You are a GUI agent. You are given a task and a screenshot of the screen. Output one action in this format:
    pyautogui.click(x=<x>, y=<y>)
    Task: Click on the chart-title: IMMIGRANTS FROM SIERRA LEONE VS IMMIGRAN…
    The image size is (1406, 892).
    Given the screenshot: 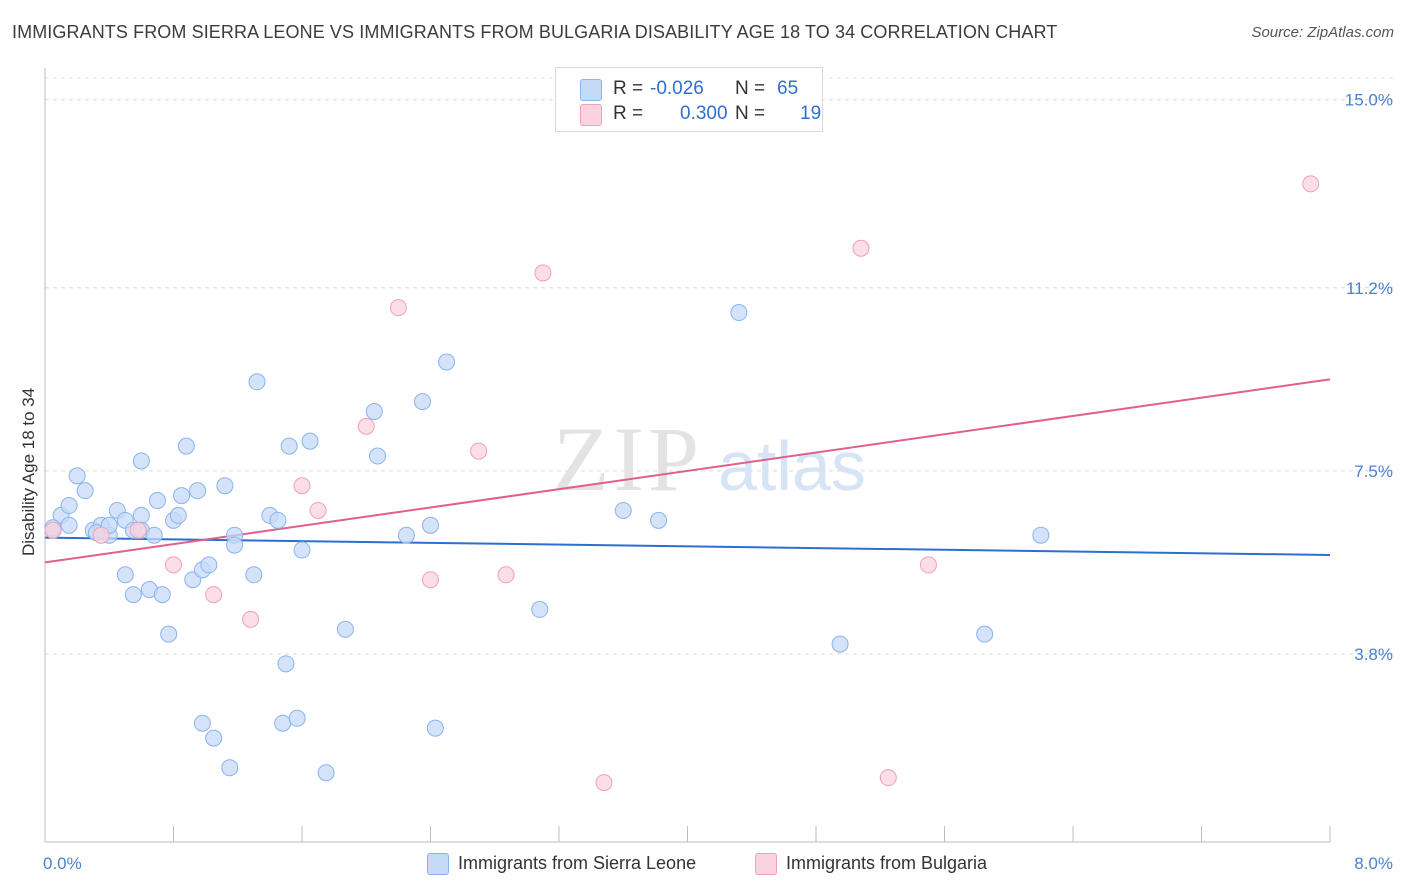 What is the action you would take?
    pyautogui.click(x=535, y=32)
    